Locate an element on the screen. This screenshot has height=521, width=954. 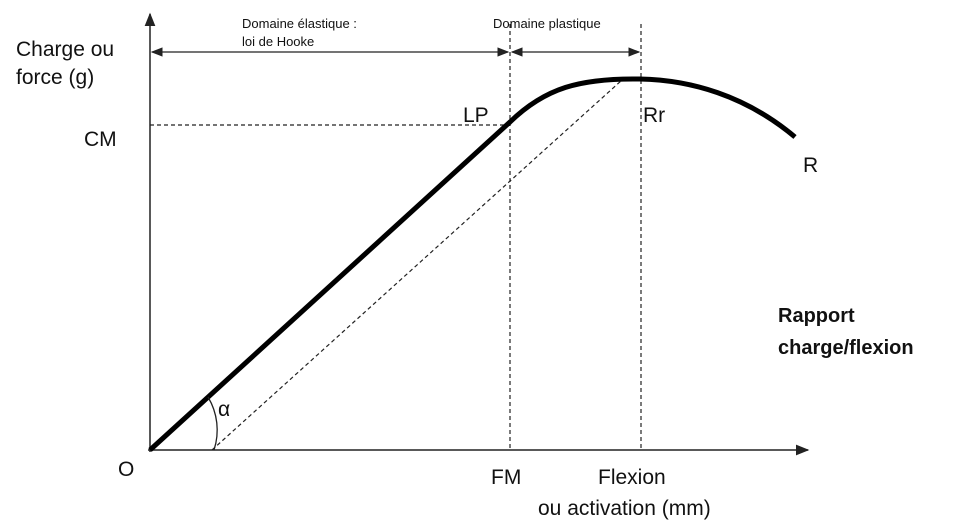
x-axis-label: Flexion is located at coordinates (632, 477).